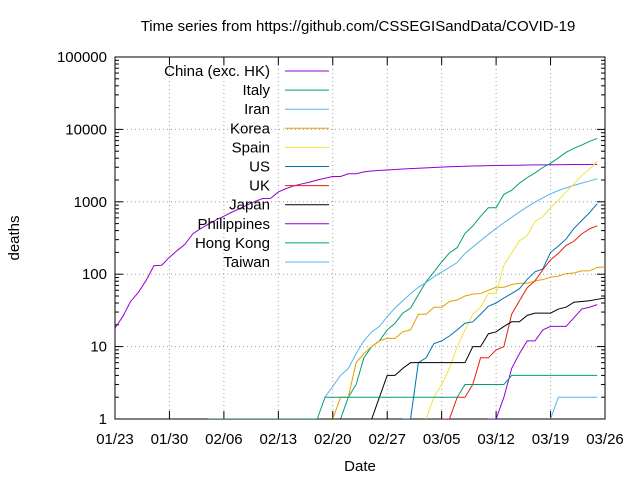 The image size is (640, 480). Describe the element at coordinates (543, 361) in the screenshot. I see `series-line-philippines` at that location.